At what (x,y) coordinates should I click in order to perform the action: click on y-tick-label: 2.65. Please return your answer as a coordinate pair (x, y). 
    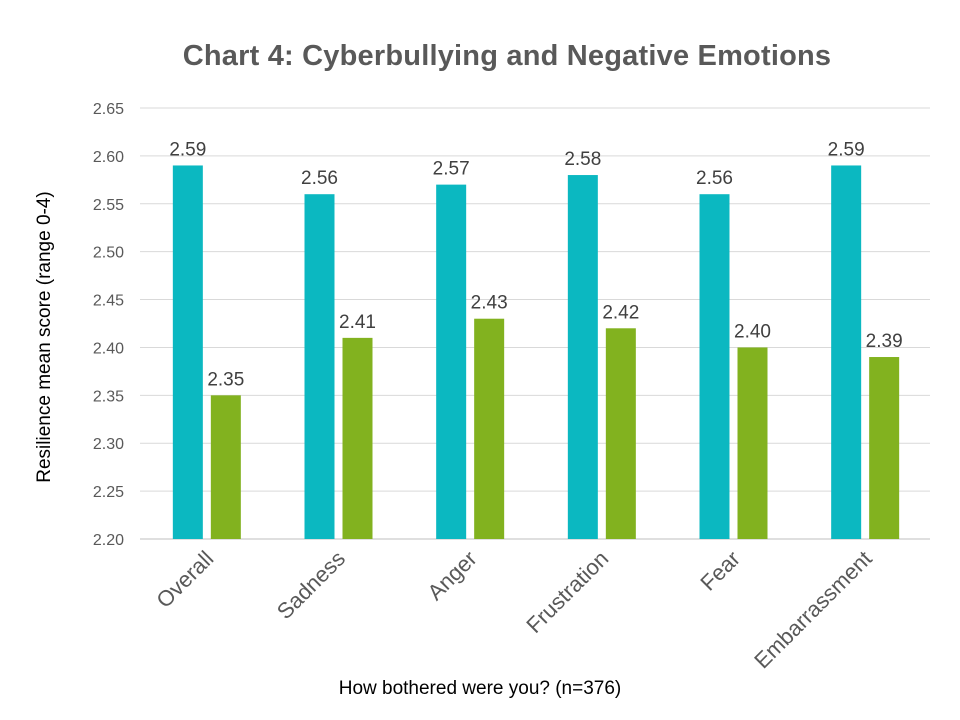
    Looking at the image, I should click on (108, 109).